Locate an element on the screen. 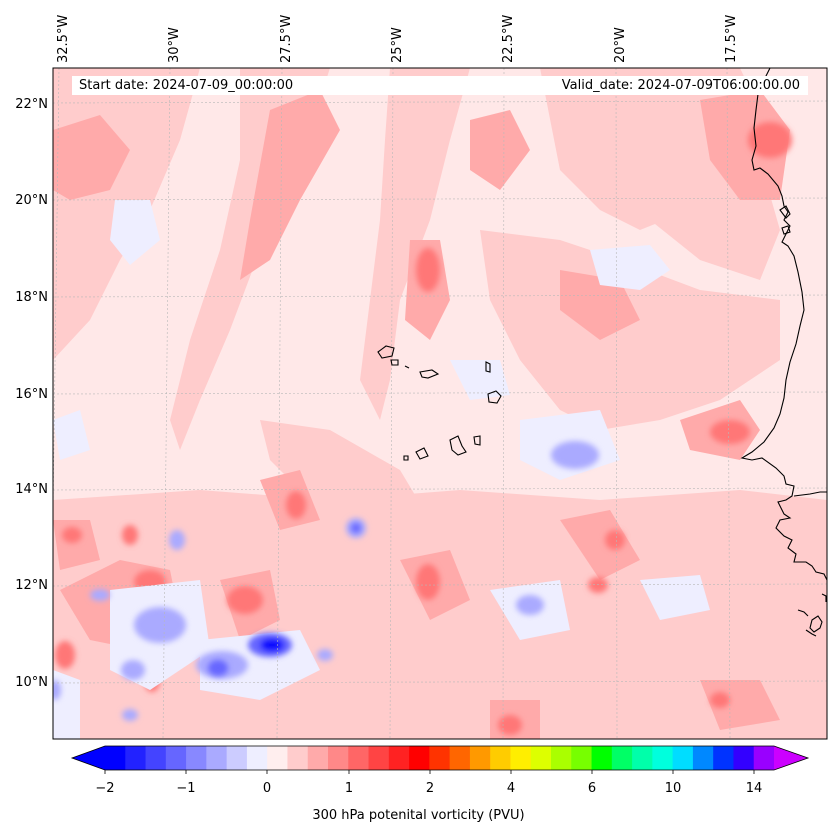 This screenshot has width=837, height=836. lat-label: 20°N is located at coordinates (31, 200).